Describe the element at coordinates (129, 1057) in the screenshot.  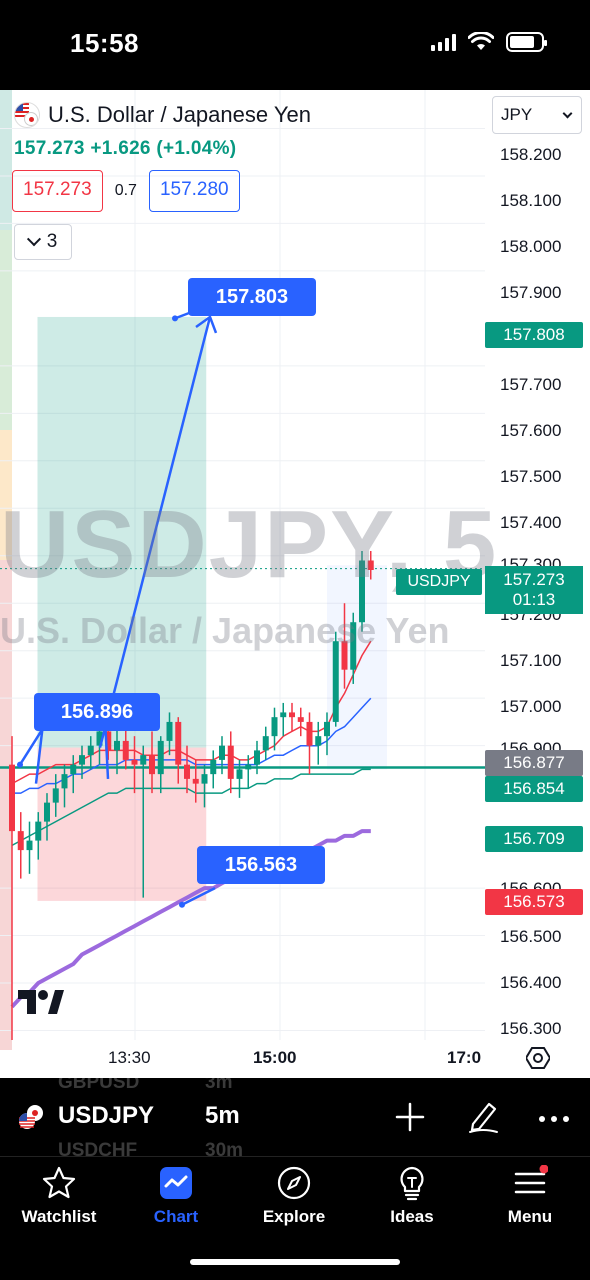
I see `time-tick: 13:30` at that location.